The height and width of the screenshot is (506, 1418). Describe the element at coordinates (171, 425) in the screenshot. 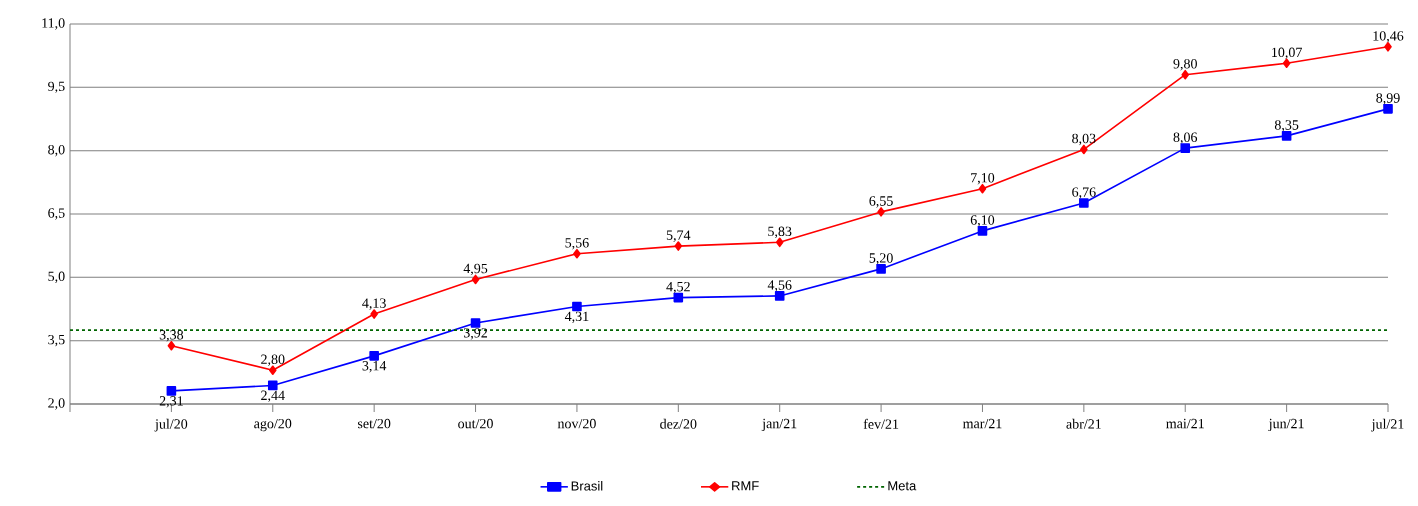

I see `x-tick-label: jul/20` at that location.